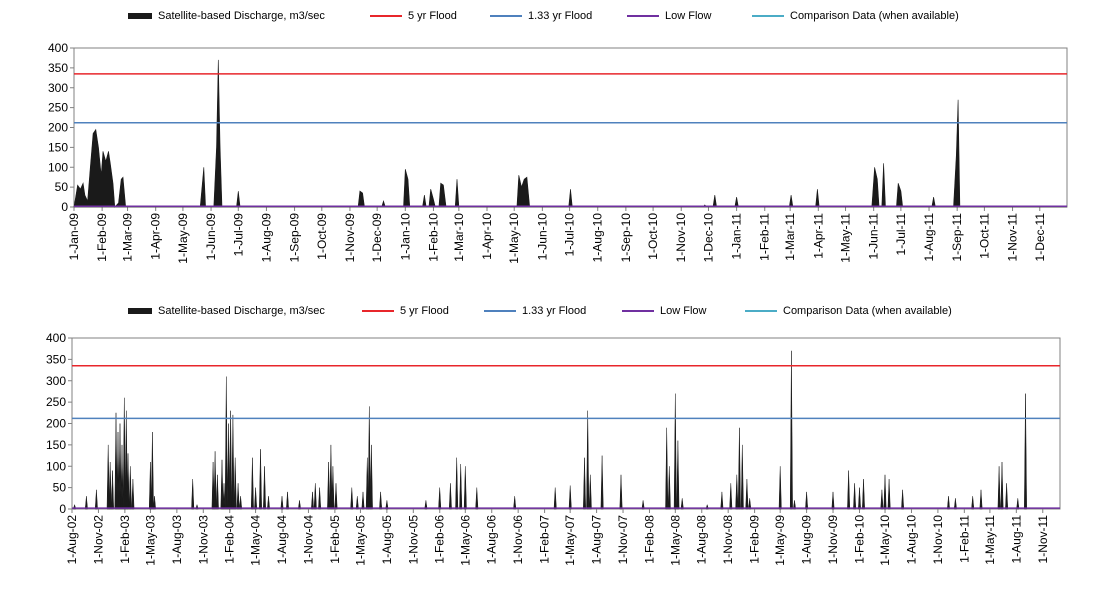 This screenshot has height=608, width=1094. I want to click on y-tick-label: 400, so click(56, 338).